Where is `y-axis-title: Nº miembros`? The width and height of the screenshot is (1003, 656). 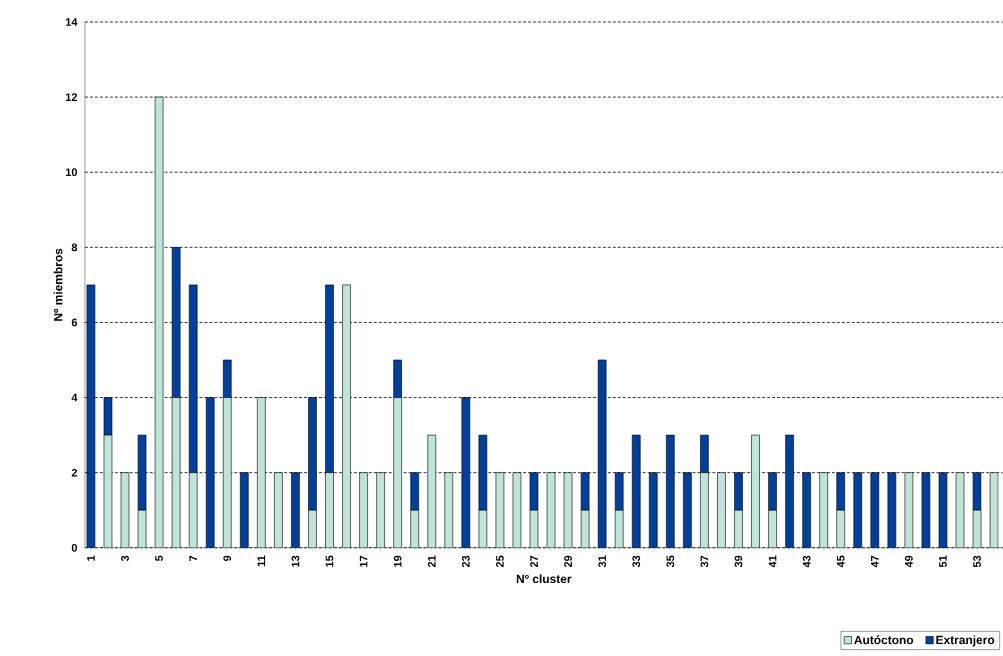 y-axis-title: Nº miembros is located at coordinates (58, 284).